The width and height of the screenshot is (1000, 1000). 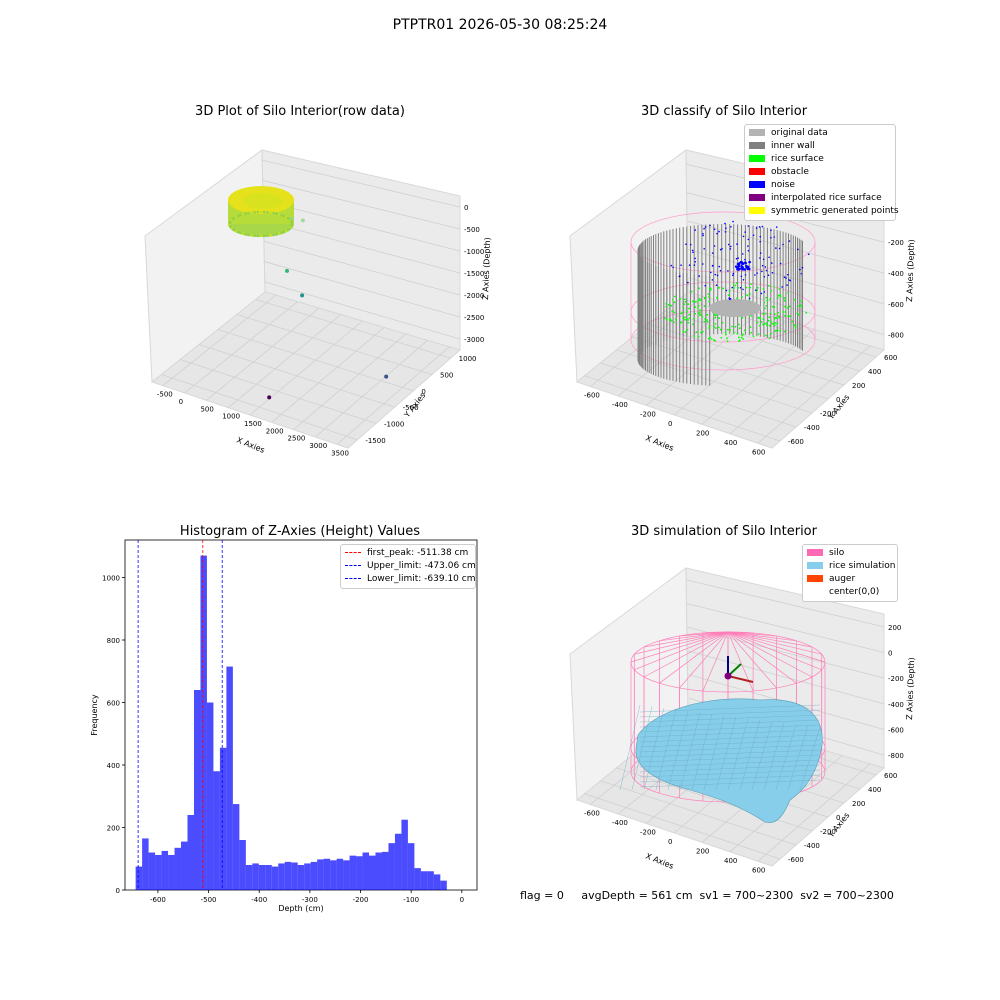 I want to click on panel1-xlabel: X Axies, so click(x=250, y=445).